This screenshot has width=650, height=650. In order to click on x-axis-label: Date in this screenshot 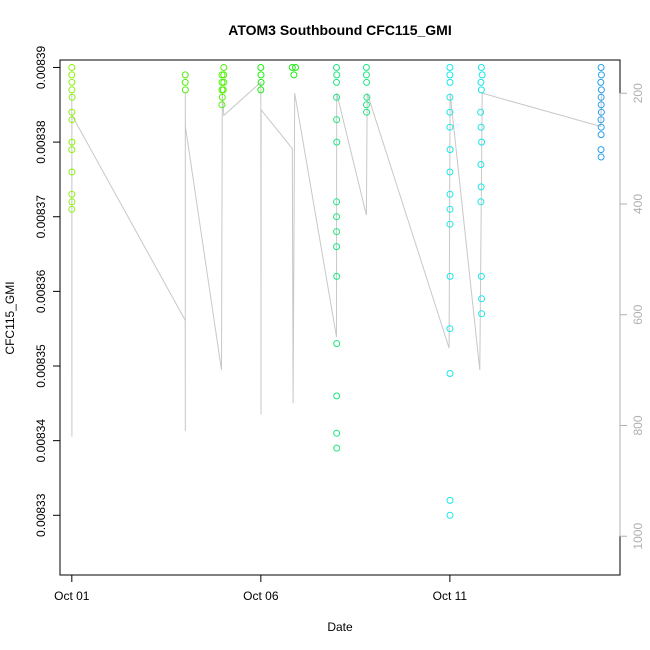, I will do `click(340, 627)`.